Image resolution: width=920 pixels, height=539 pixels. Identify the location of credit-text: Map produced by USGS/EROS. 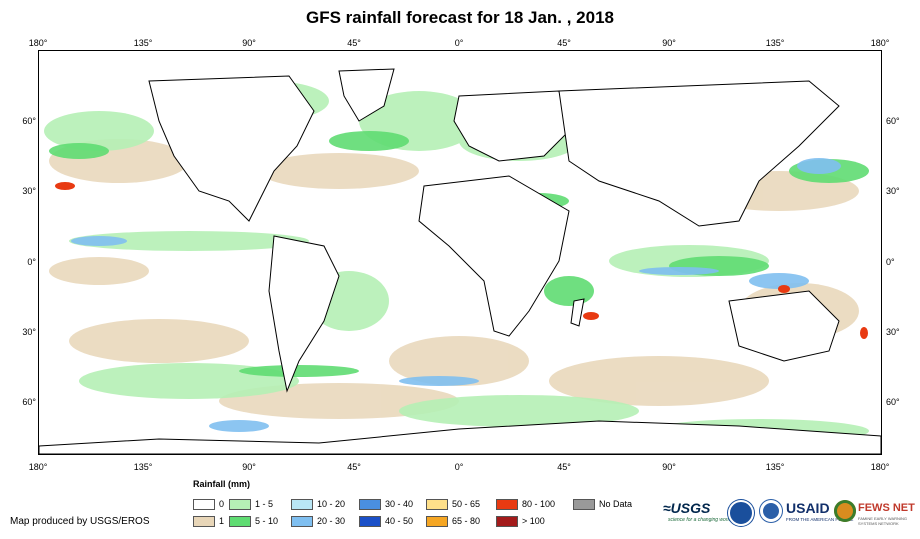
(80, 521).